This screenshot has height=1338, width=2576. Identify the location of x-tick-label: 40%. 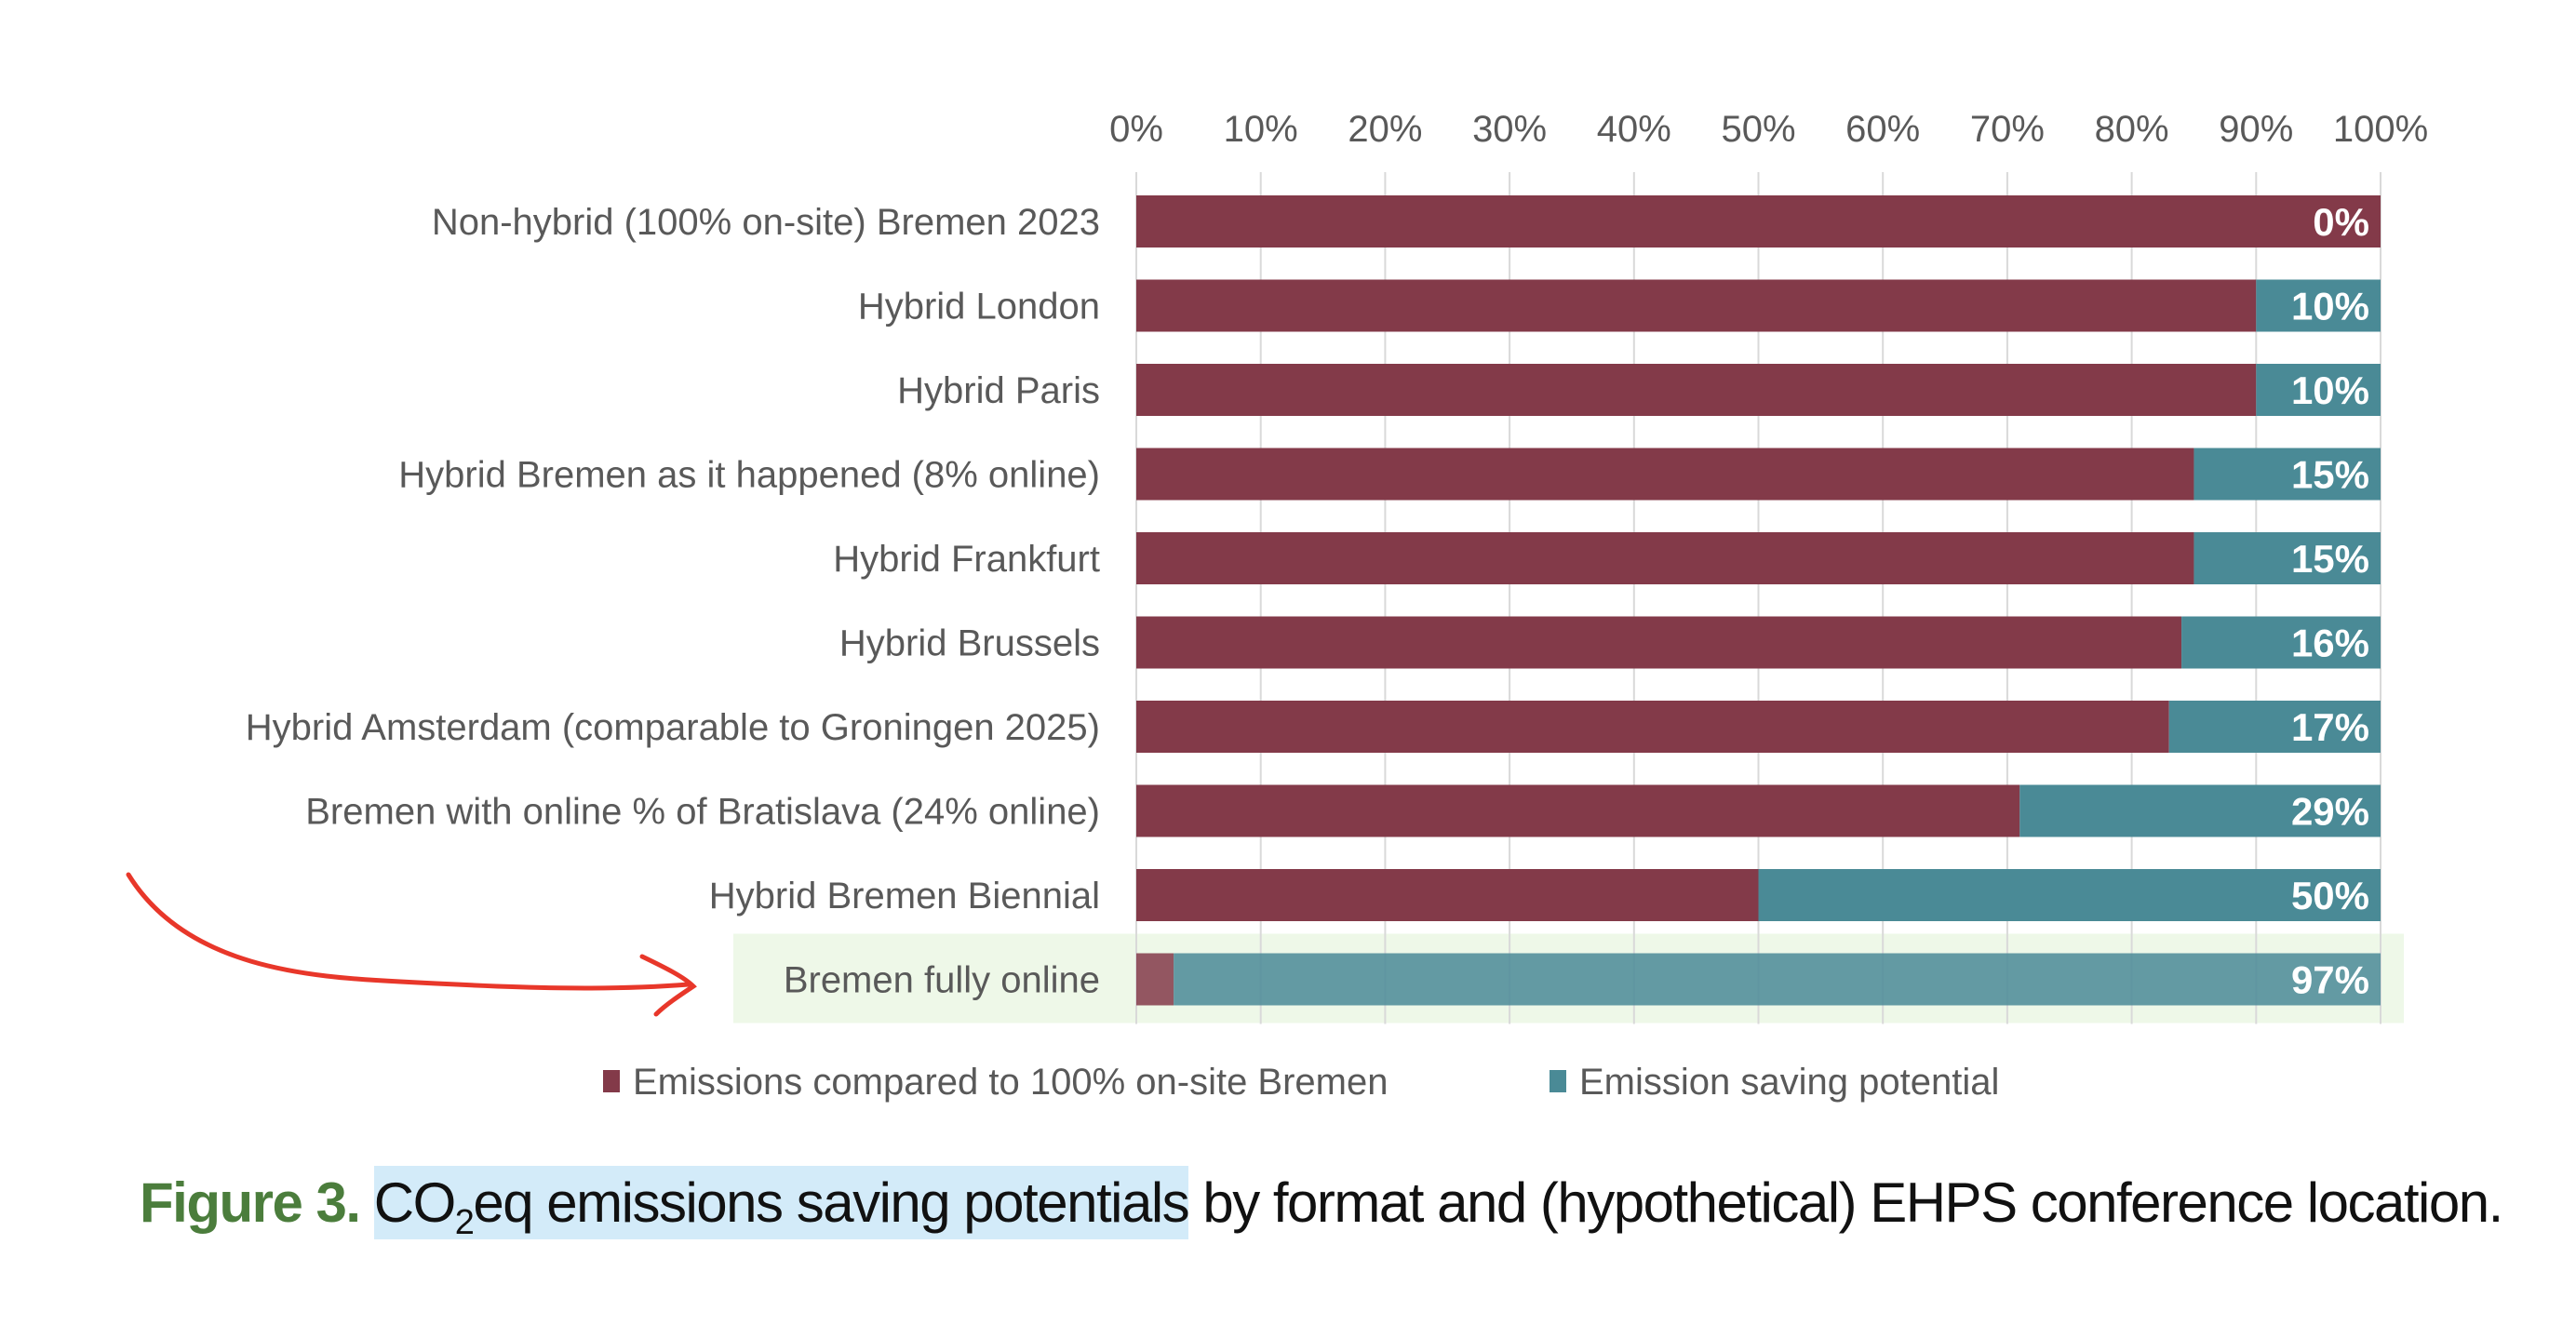
(1634, 129).